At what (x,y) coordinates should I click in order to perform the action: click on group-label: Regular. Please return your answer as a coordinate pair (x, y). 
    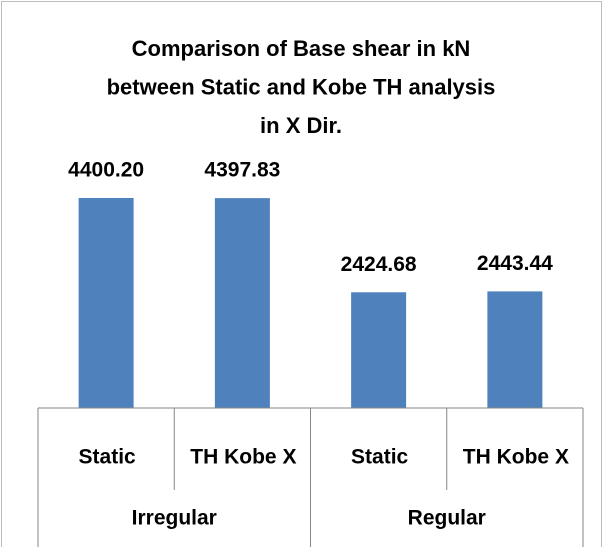
    Looking at the image, I should click on (447, 518).